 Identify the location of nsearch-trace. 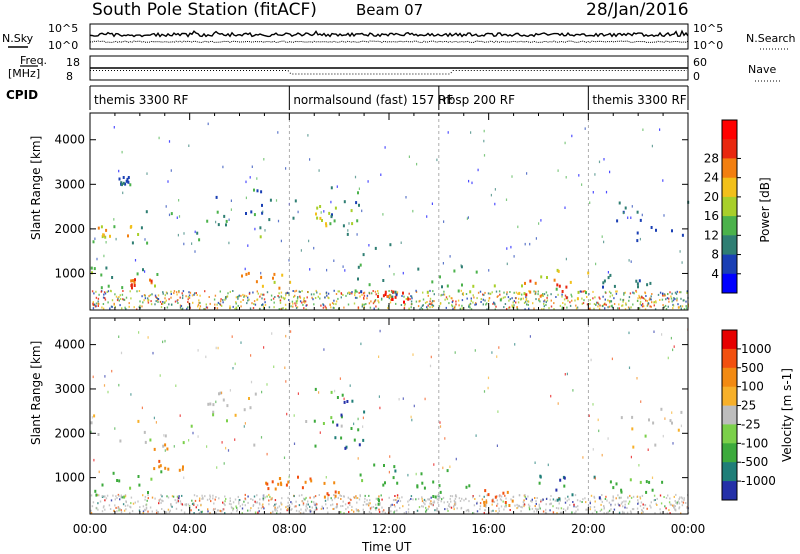
(389, 42).